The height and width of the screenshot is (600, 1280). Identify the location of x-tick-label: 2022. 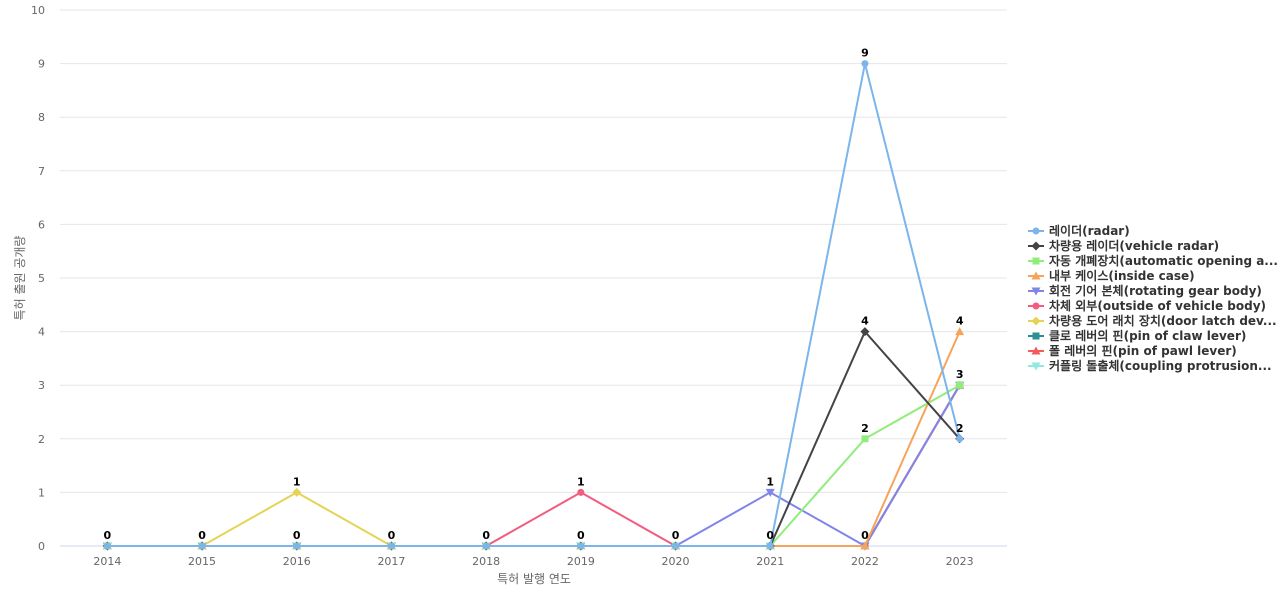
(865, 561).